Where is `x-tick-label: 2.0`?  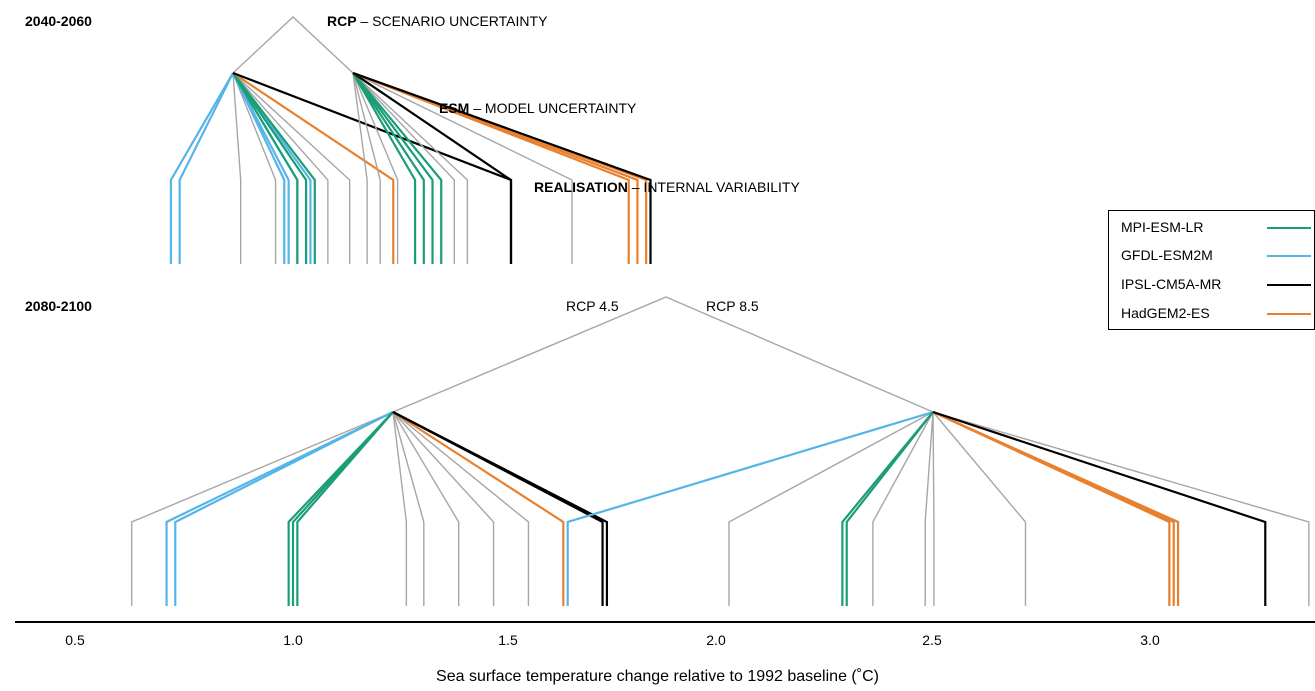
x-tick-label: 2.0 is located at coordinates (716, 640).